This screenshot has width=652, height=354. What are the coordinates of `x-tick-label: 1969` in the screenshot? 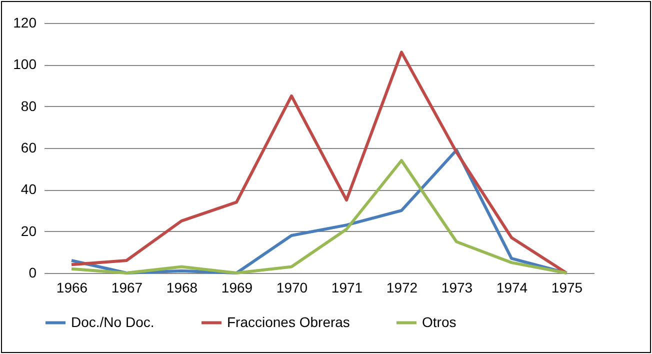 It's located at (237, 288).